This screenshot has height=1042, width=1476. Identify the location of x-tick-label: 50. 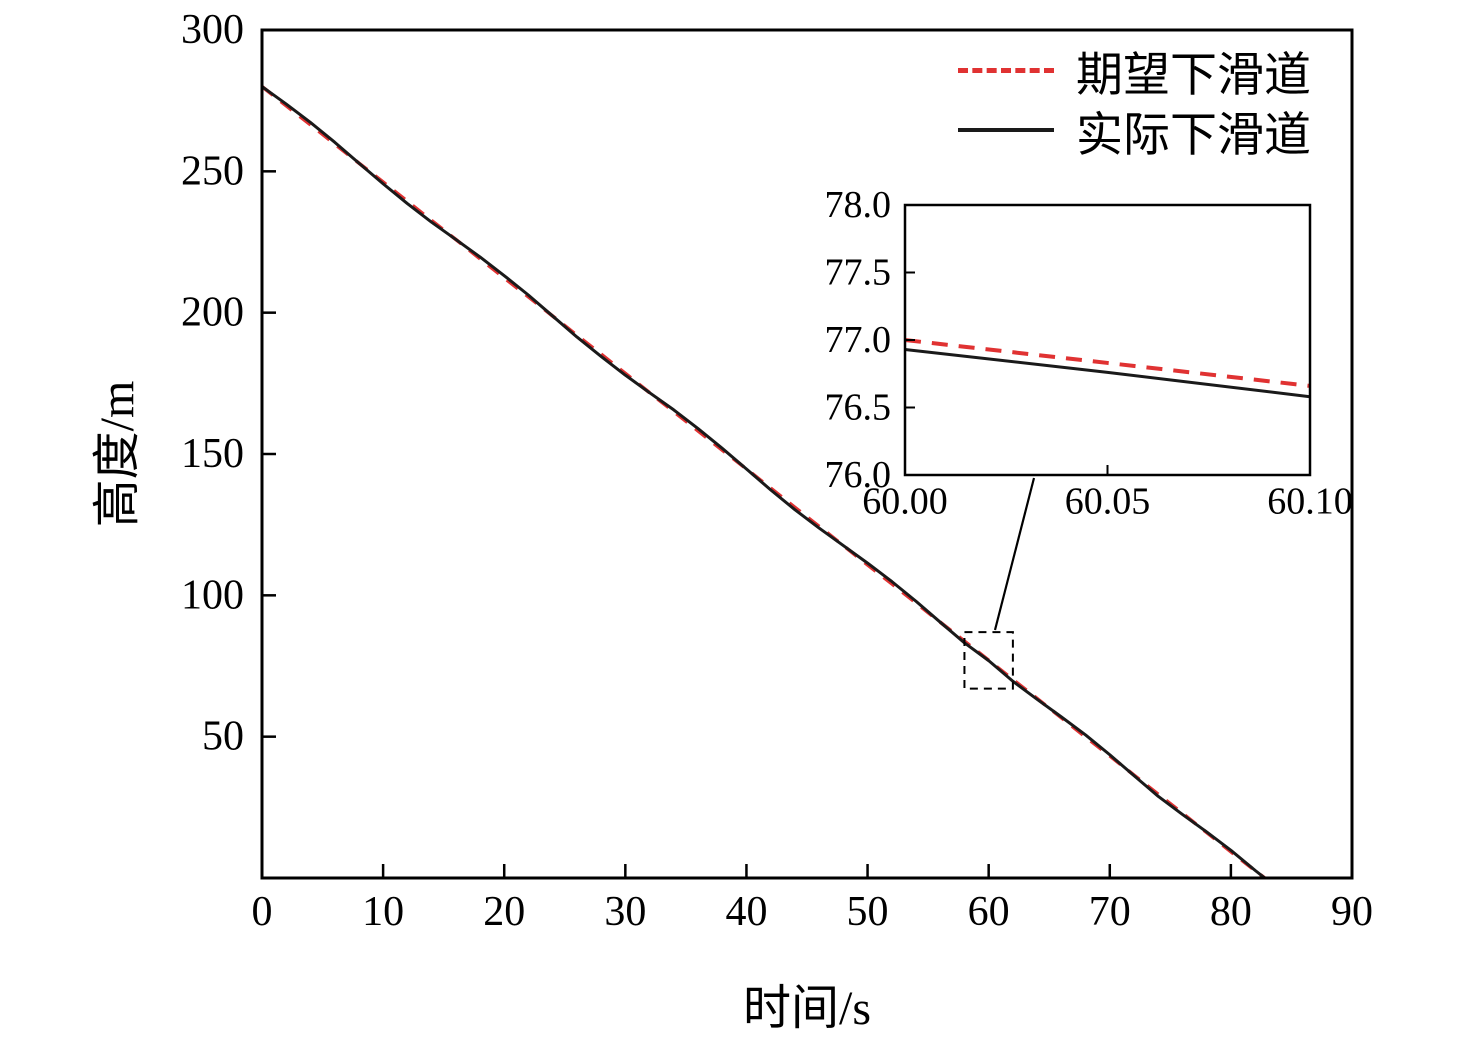
(868, 912).